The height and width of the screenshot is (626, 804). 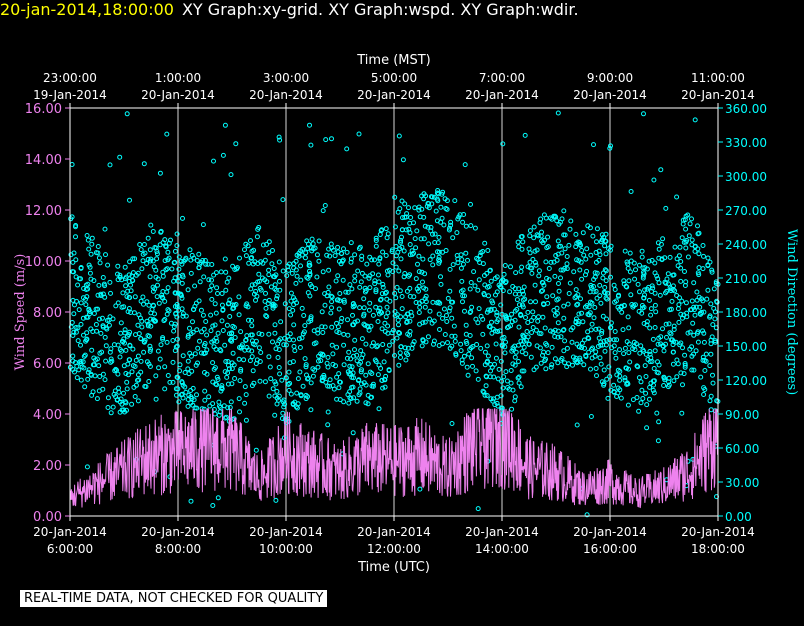 What do you see at coordinates (178, 532) in the screenshot?
I see `bottom-tick-date: 20-Jan-2014` at bounding box center [178, 532].